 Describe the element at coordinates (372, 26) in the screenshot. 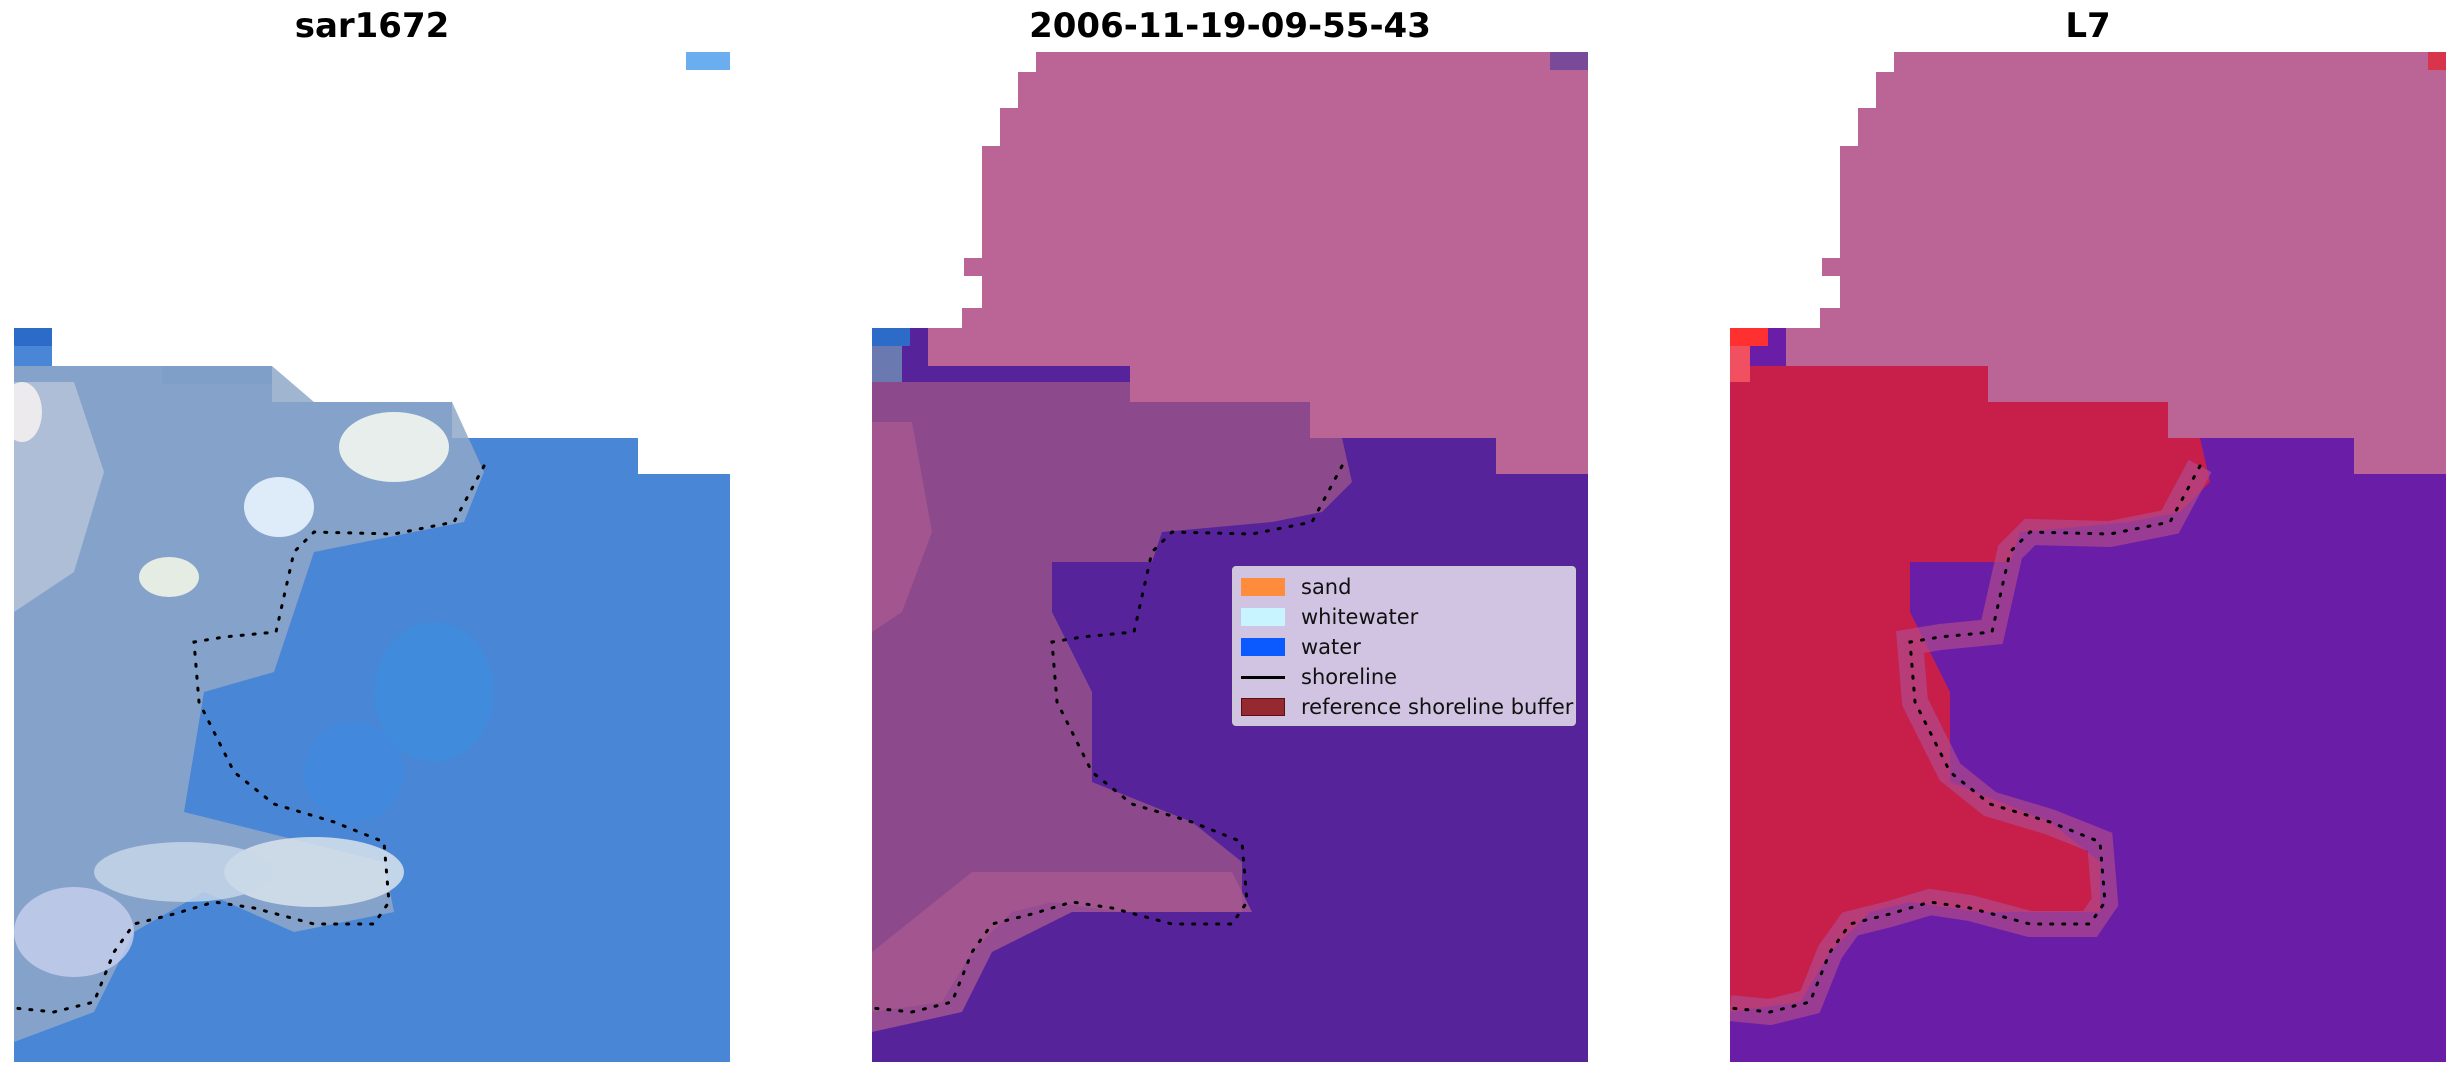

I see `panel-title-rgb: sar1672` at that location.